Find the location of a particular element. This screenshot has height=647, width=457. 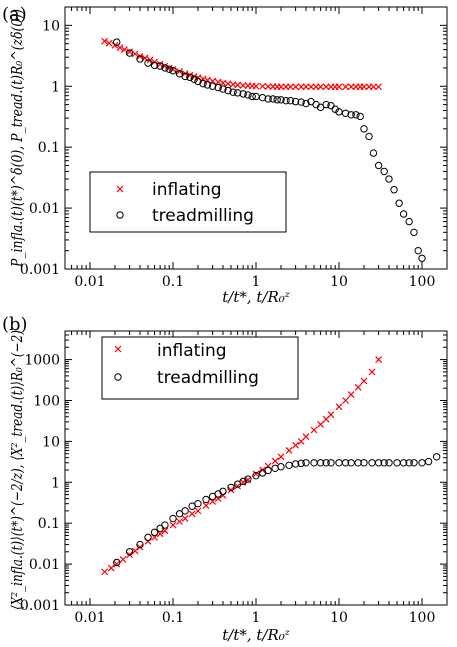

y-tick-label: 0.1 is located at coordinates (49, 524).